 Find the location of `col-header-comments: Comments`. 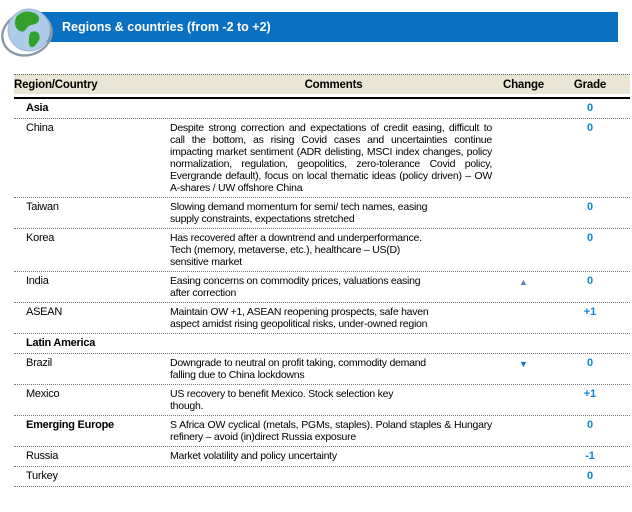

col-header-comments: Comments is located at coordinates (333, 85).